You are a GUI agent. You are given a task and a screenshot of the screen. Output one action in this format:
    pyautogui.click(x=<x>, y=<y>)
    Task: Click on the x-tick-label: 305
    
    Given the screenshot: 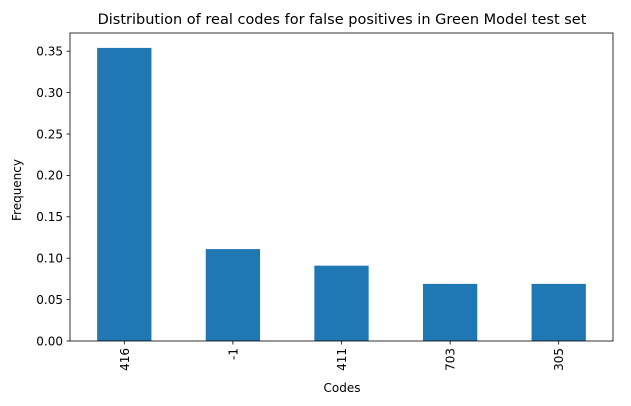 What is the action you would take?
    pyautogui.click(x=559, y=359)
    